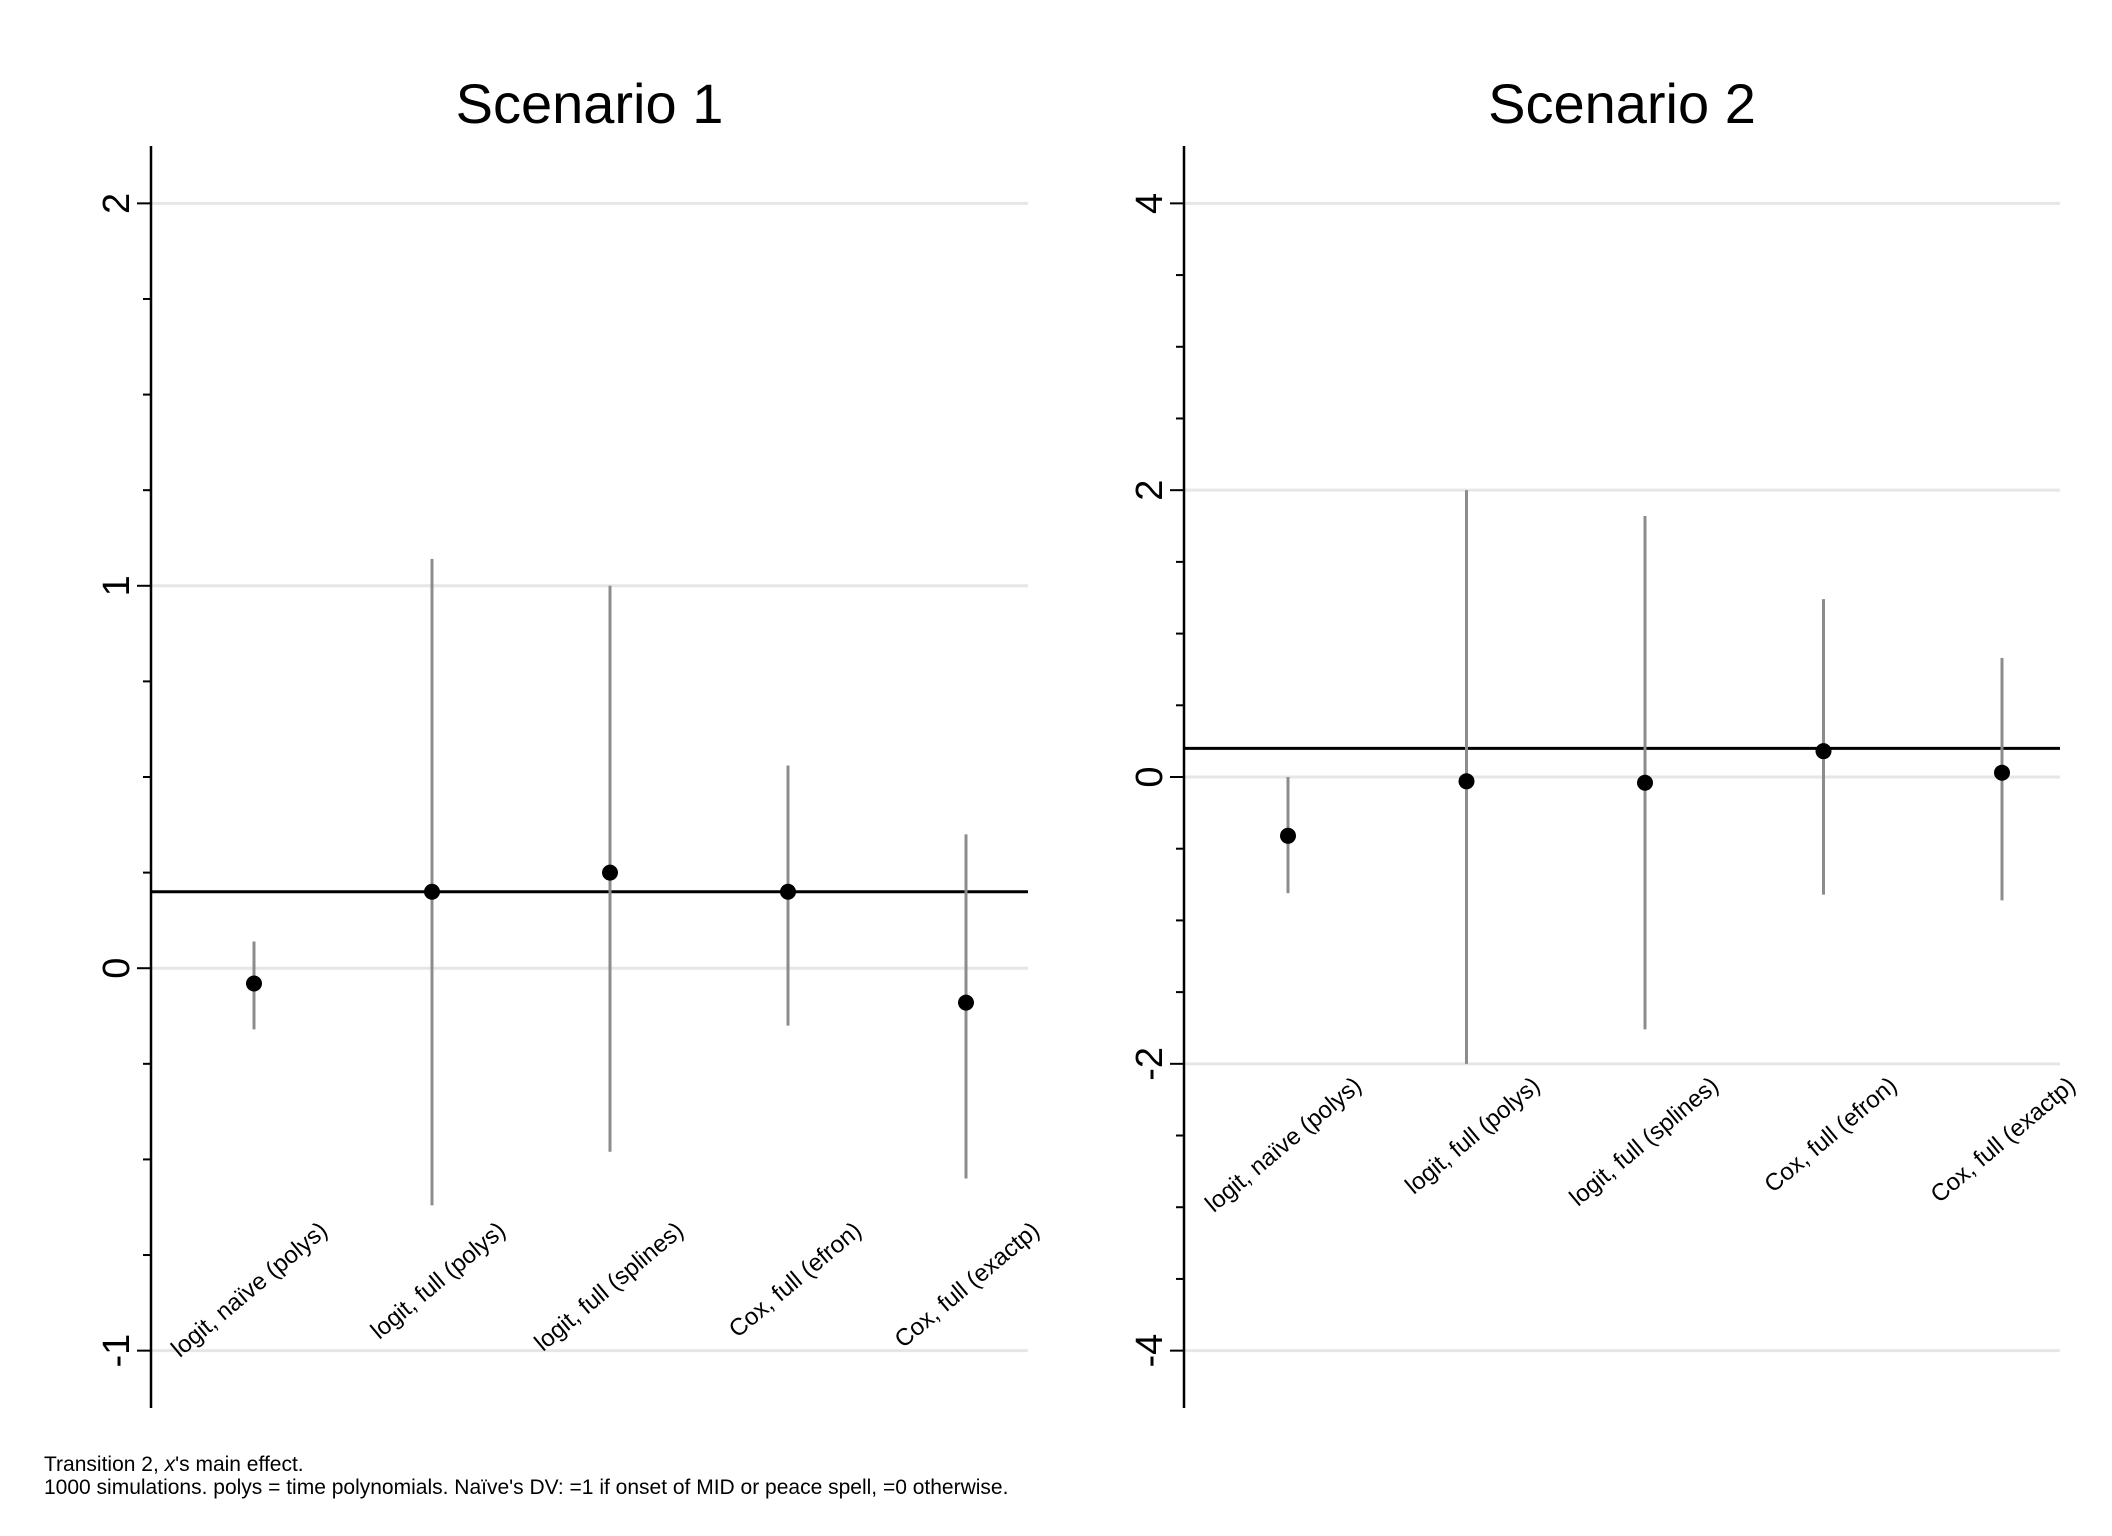 The image size is (2112, 1536). What do you see at coordinates (590, 103) in the screenshot?
I see `panel-title: Scenario 1` at bounding box center [590, 103].